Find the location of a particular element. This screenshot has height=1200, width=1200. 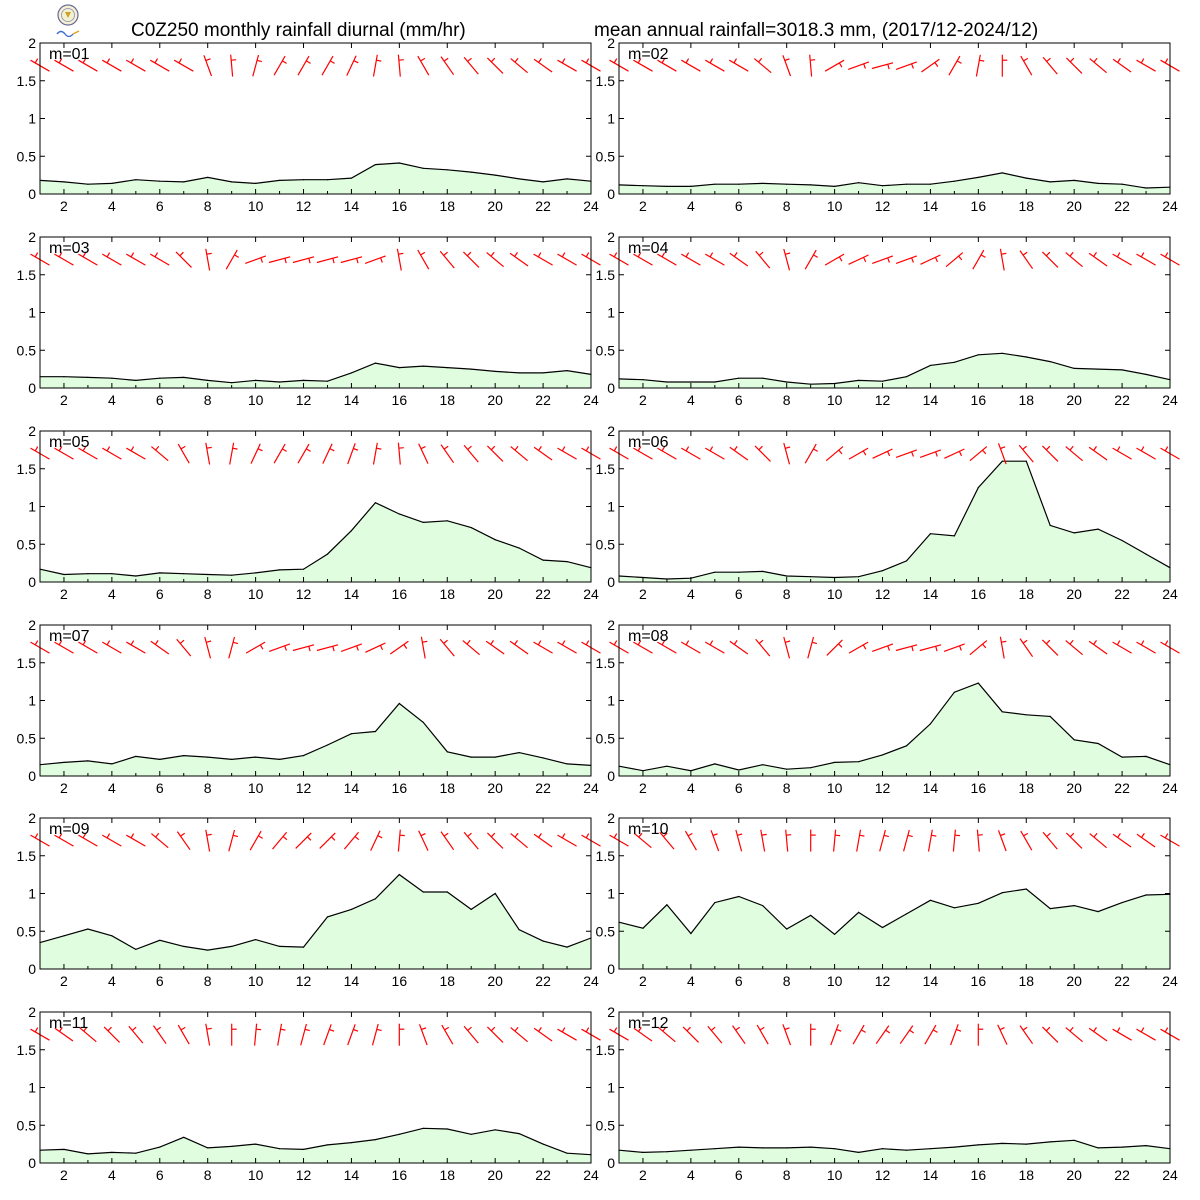

x-tick-label: 18 is located at coordinates (447, 1175).